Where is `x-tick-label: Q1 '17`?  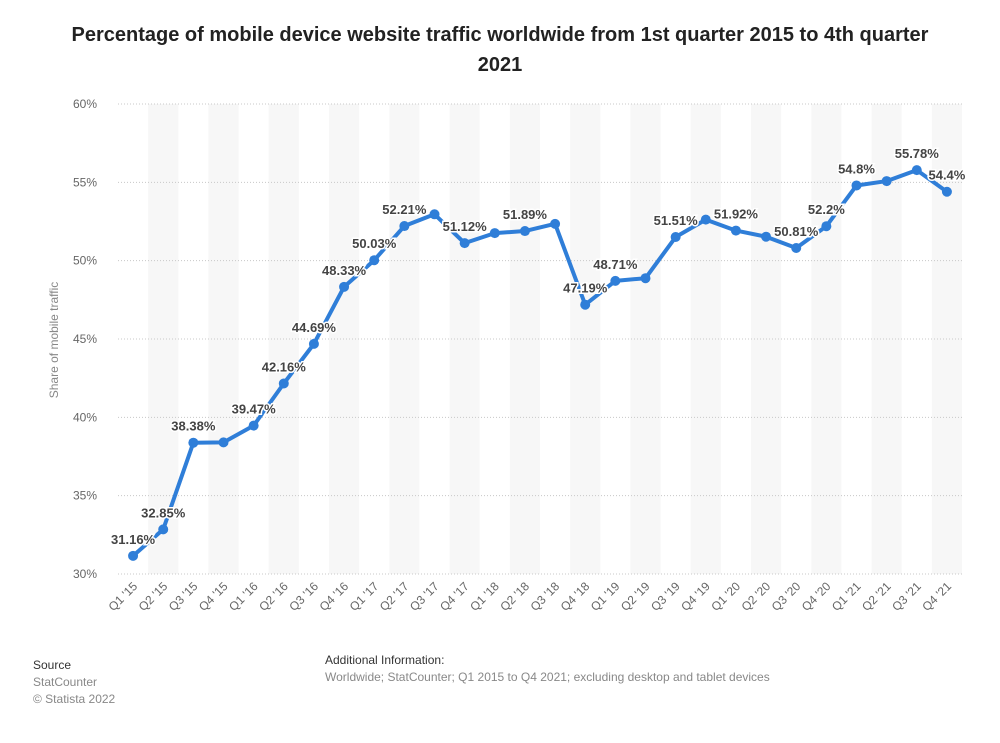
x-tick-label: Q1 '17 is located at coordinates (364, 596).